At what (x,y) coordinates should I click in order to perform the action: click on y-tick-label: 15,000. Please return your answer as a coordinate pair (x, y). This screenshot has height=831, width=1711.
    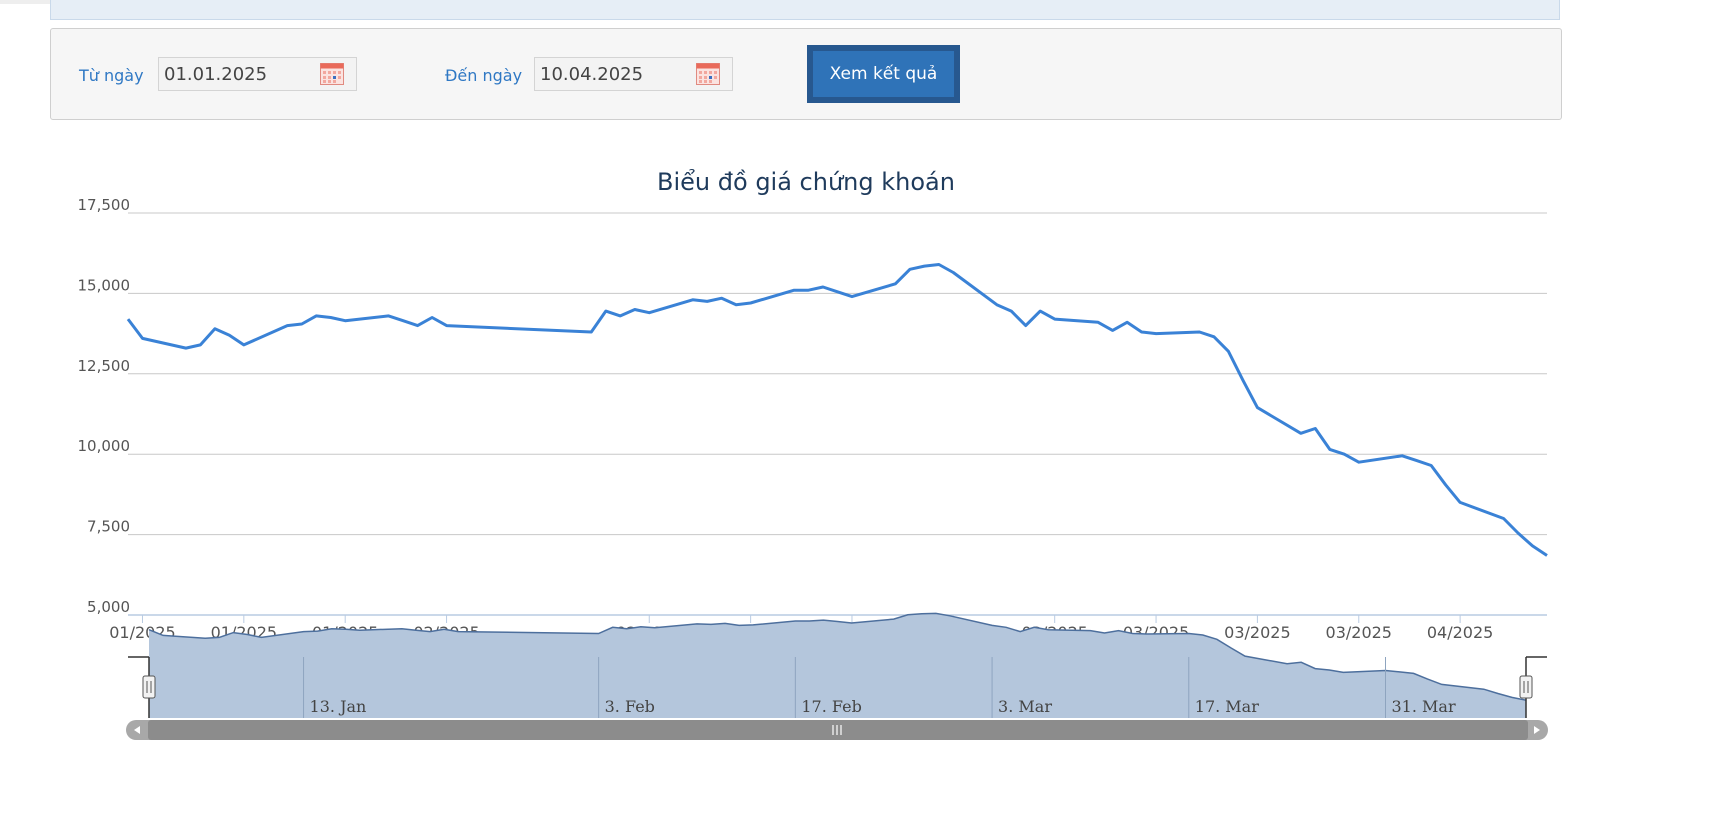
    Looking at the image, I should click on (104, 285).